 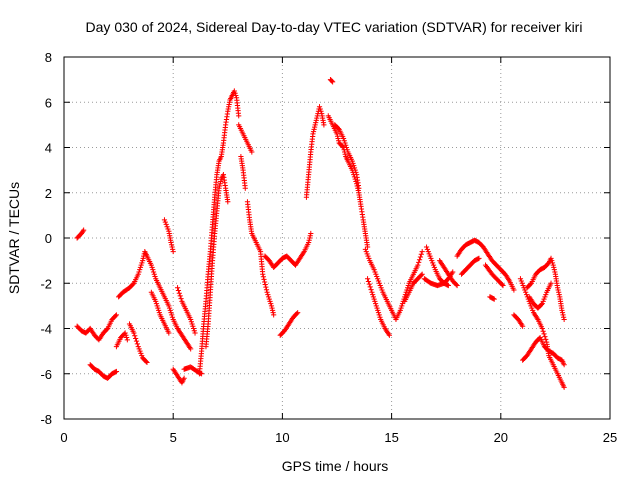 What do you see at coordinates (14, 238) in the screenshot?
I see `y-axis-label: SDTVAR / TECUs` at bounding box center [14, 238].